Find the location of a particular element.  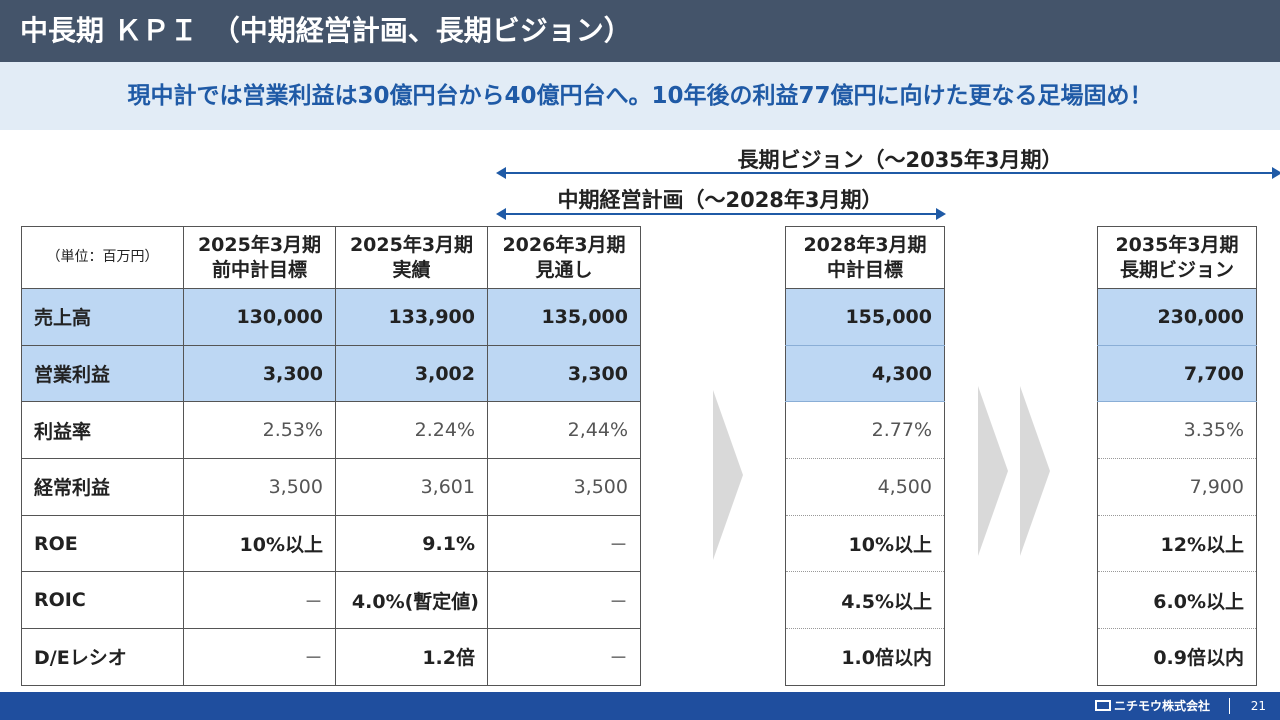

mid-term-arrow is located at coordinates (721, 214).